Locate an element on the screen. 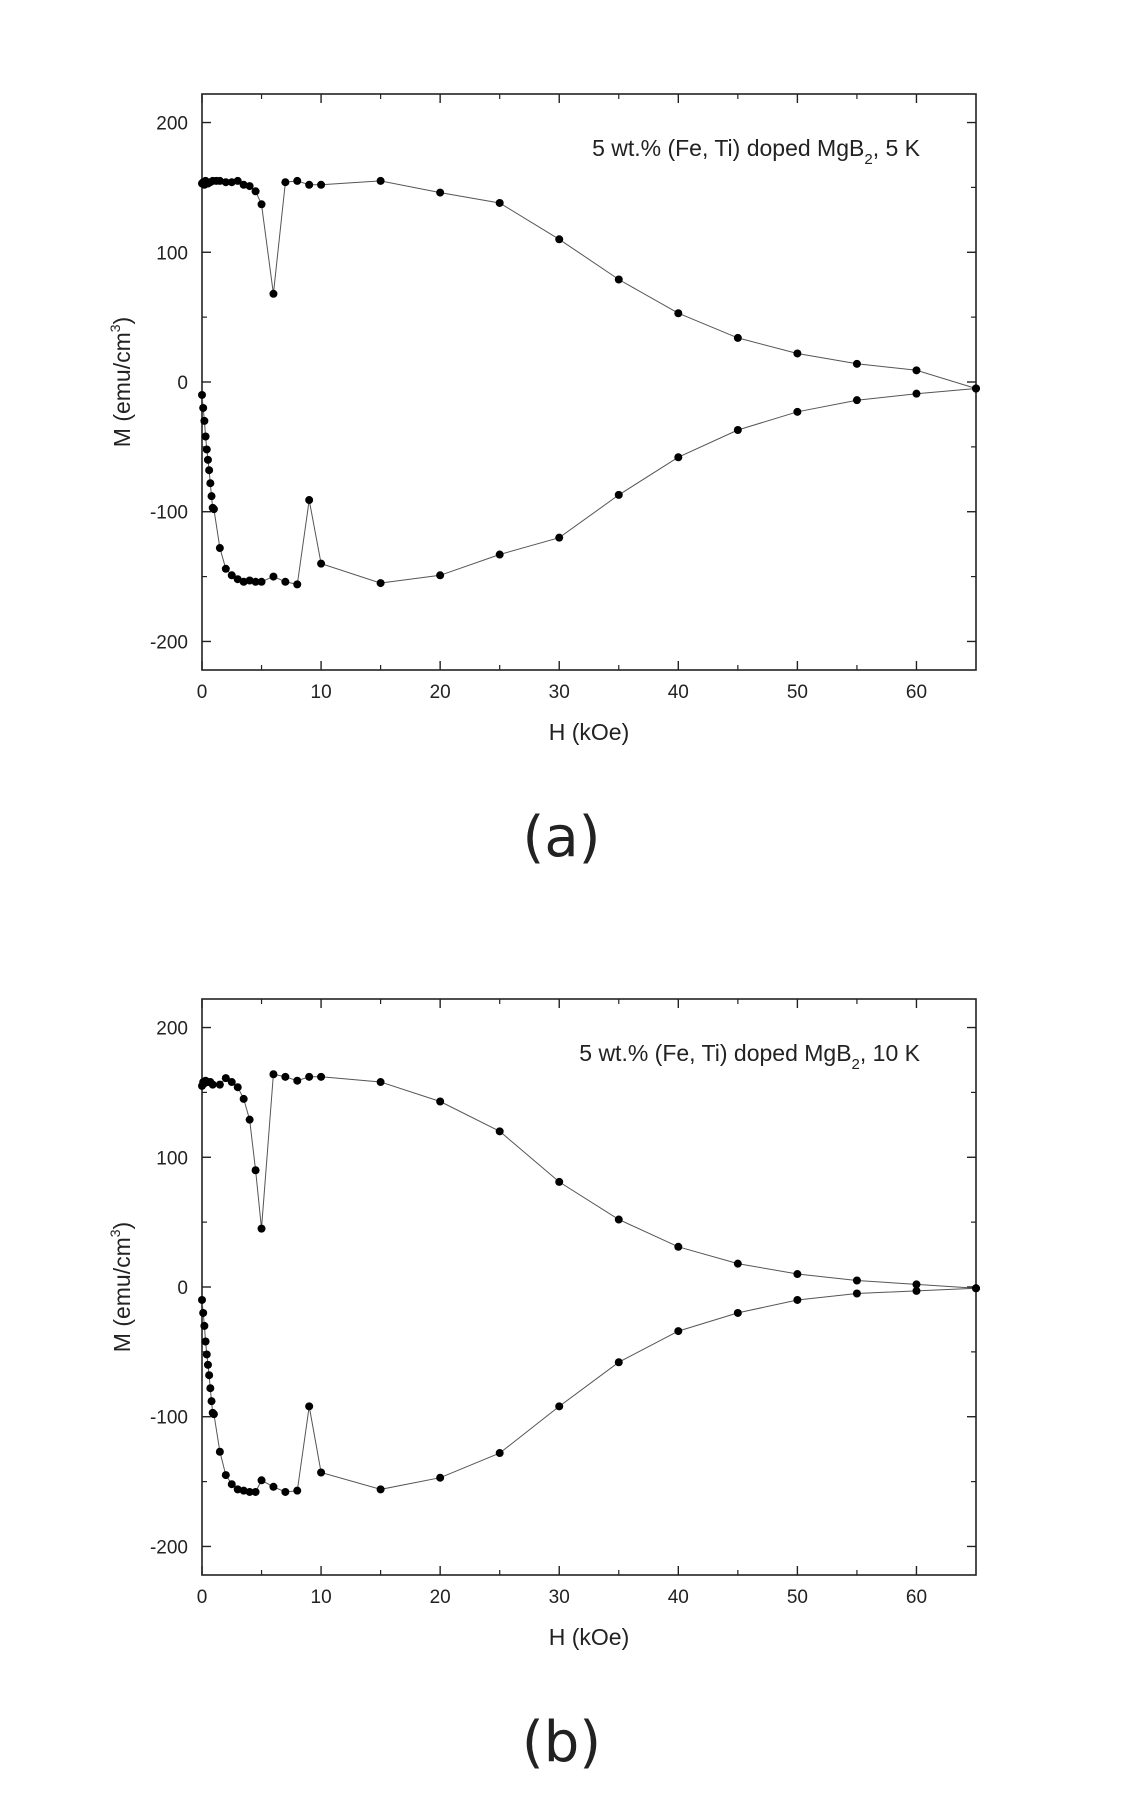  panel-label-b: (b) is located at coordinates (561, 1742).